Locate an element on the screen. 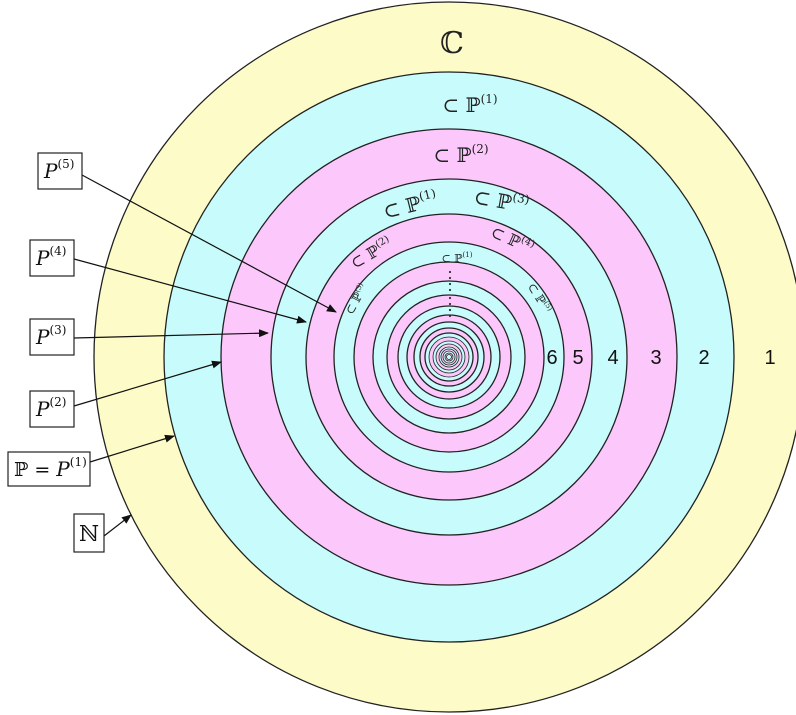  label-box: ℕ is located at coordinates (89, 533).